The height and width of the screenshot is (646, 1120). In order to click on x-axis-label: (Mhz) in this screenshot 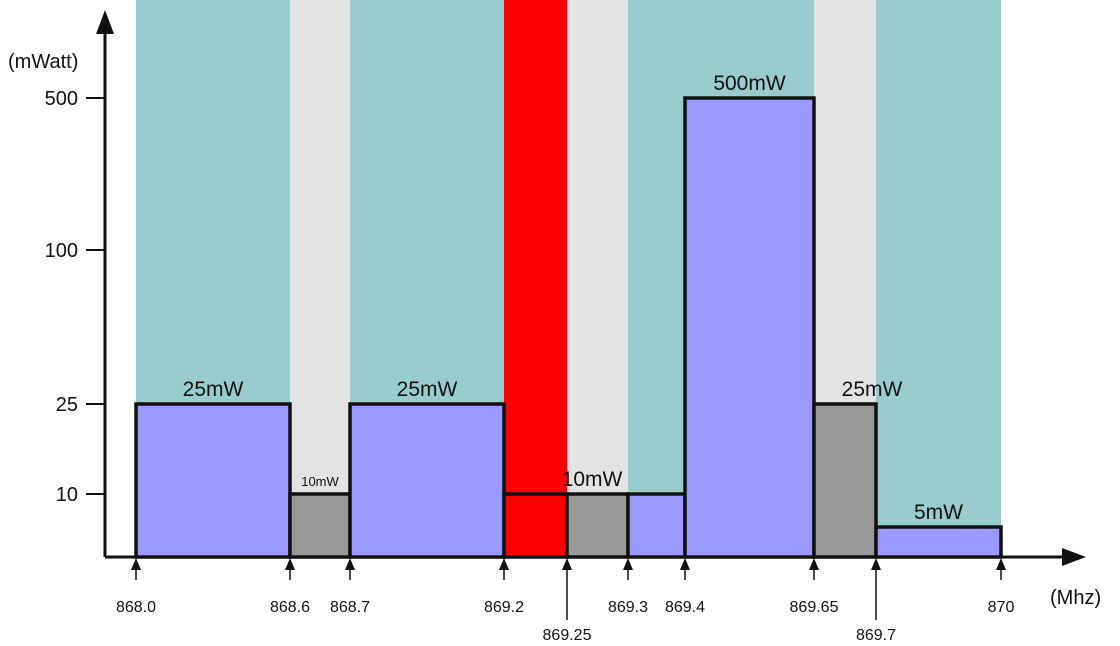, I will do `click(1075, 598)`.